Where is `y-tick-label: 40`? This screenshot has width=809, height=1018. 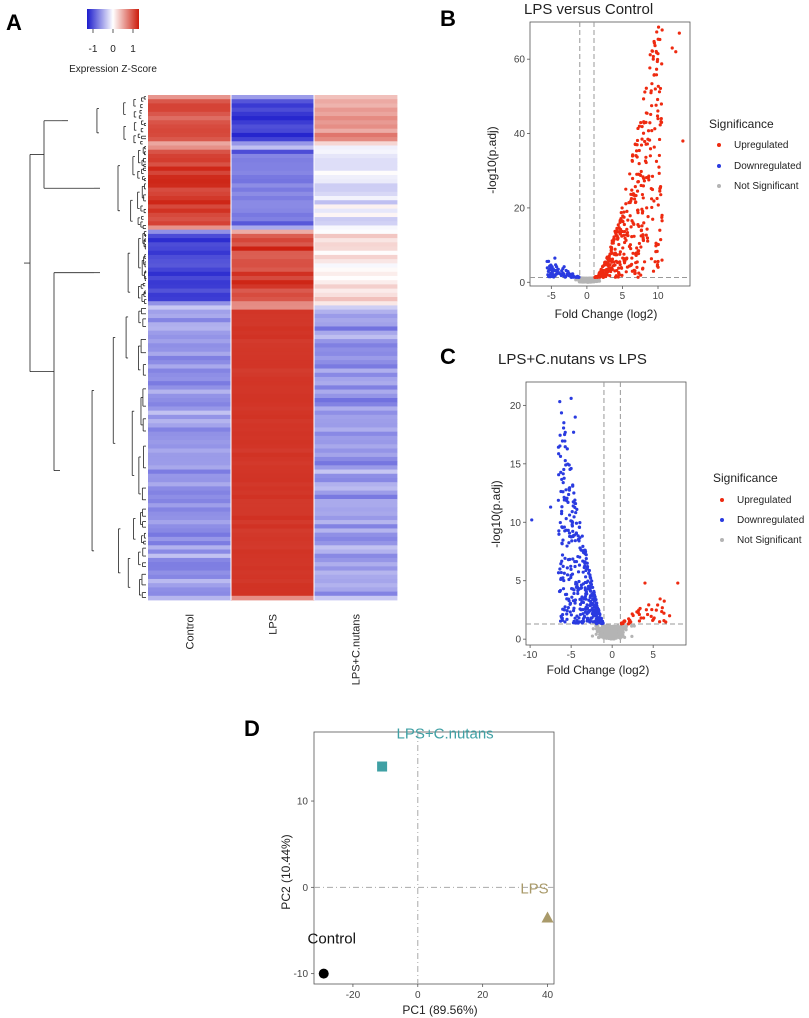
y-tick-label: 40 is located at coordinates (520, 134).